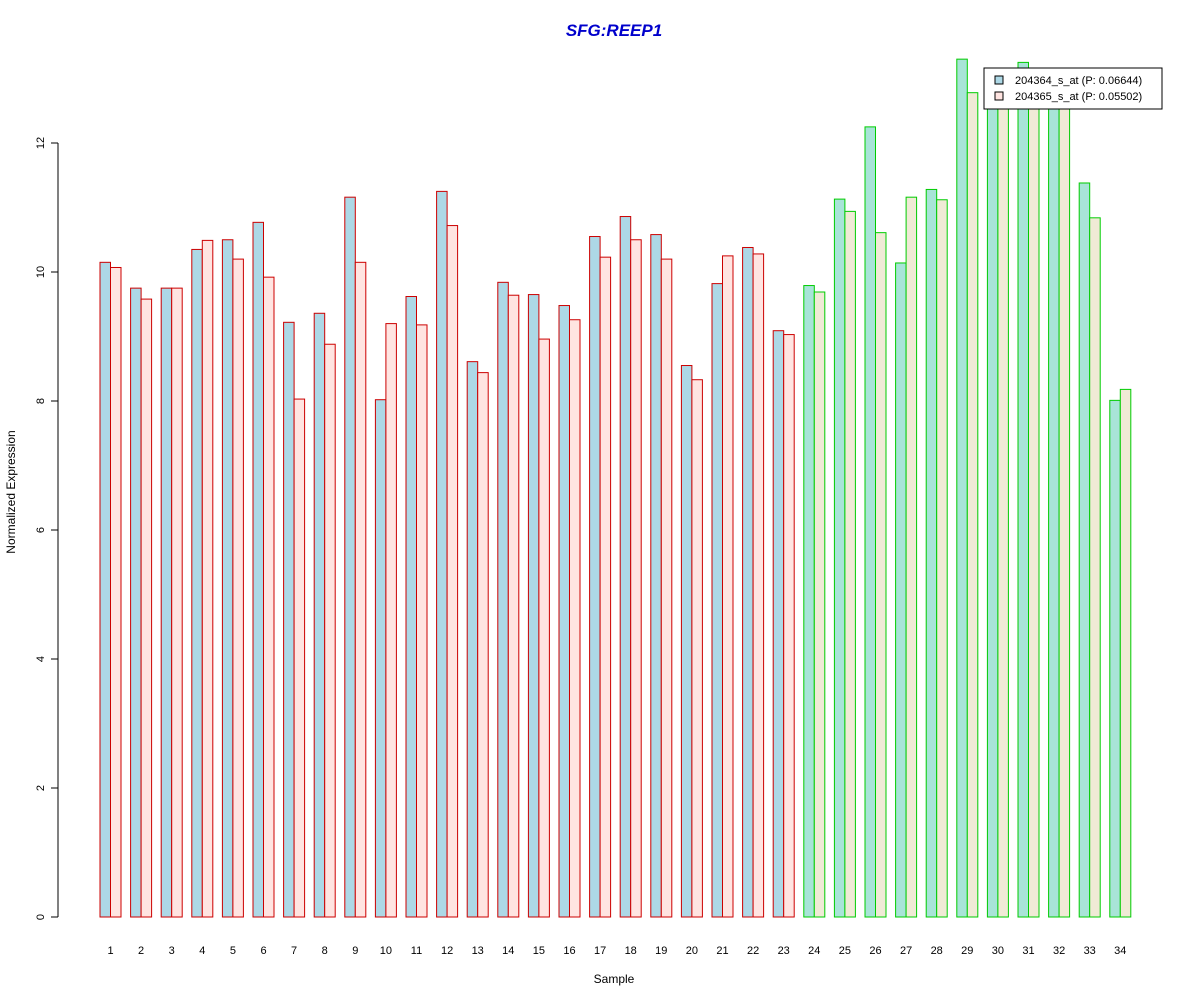 This screenshot has height=1000, width=1200. What do you see at coordinates (294, 951) in the screenshot?
I see `x-tick-label: 7` at bounding box center [294, 951].